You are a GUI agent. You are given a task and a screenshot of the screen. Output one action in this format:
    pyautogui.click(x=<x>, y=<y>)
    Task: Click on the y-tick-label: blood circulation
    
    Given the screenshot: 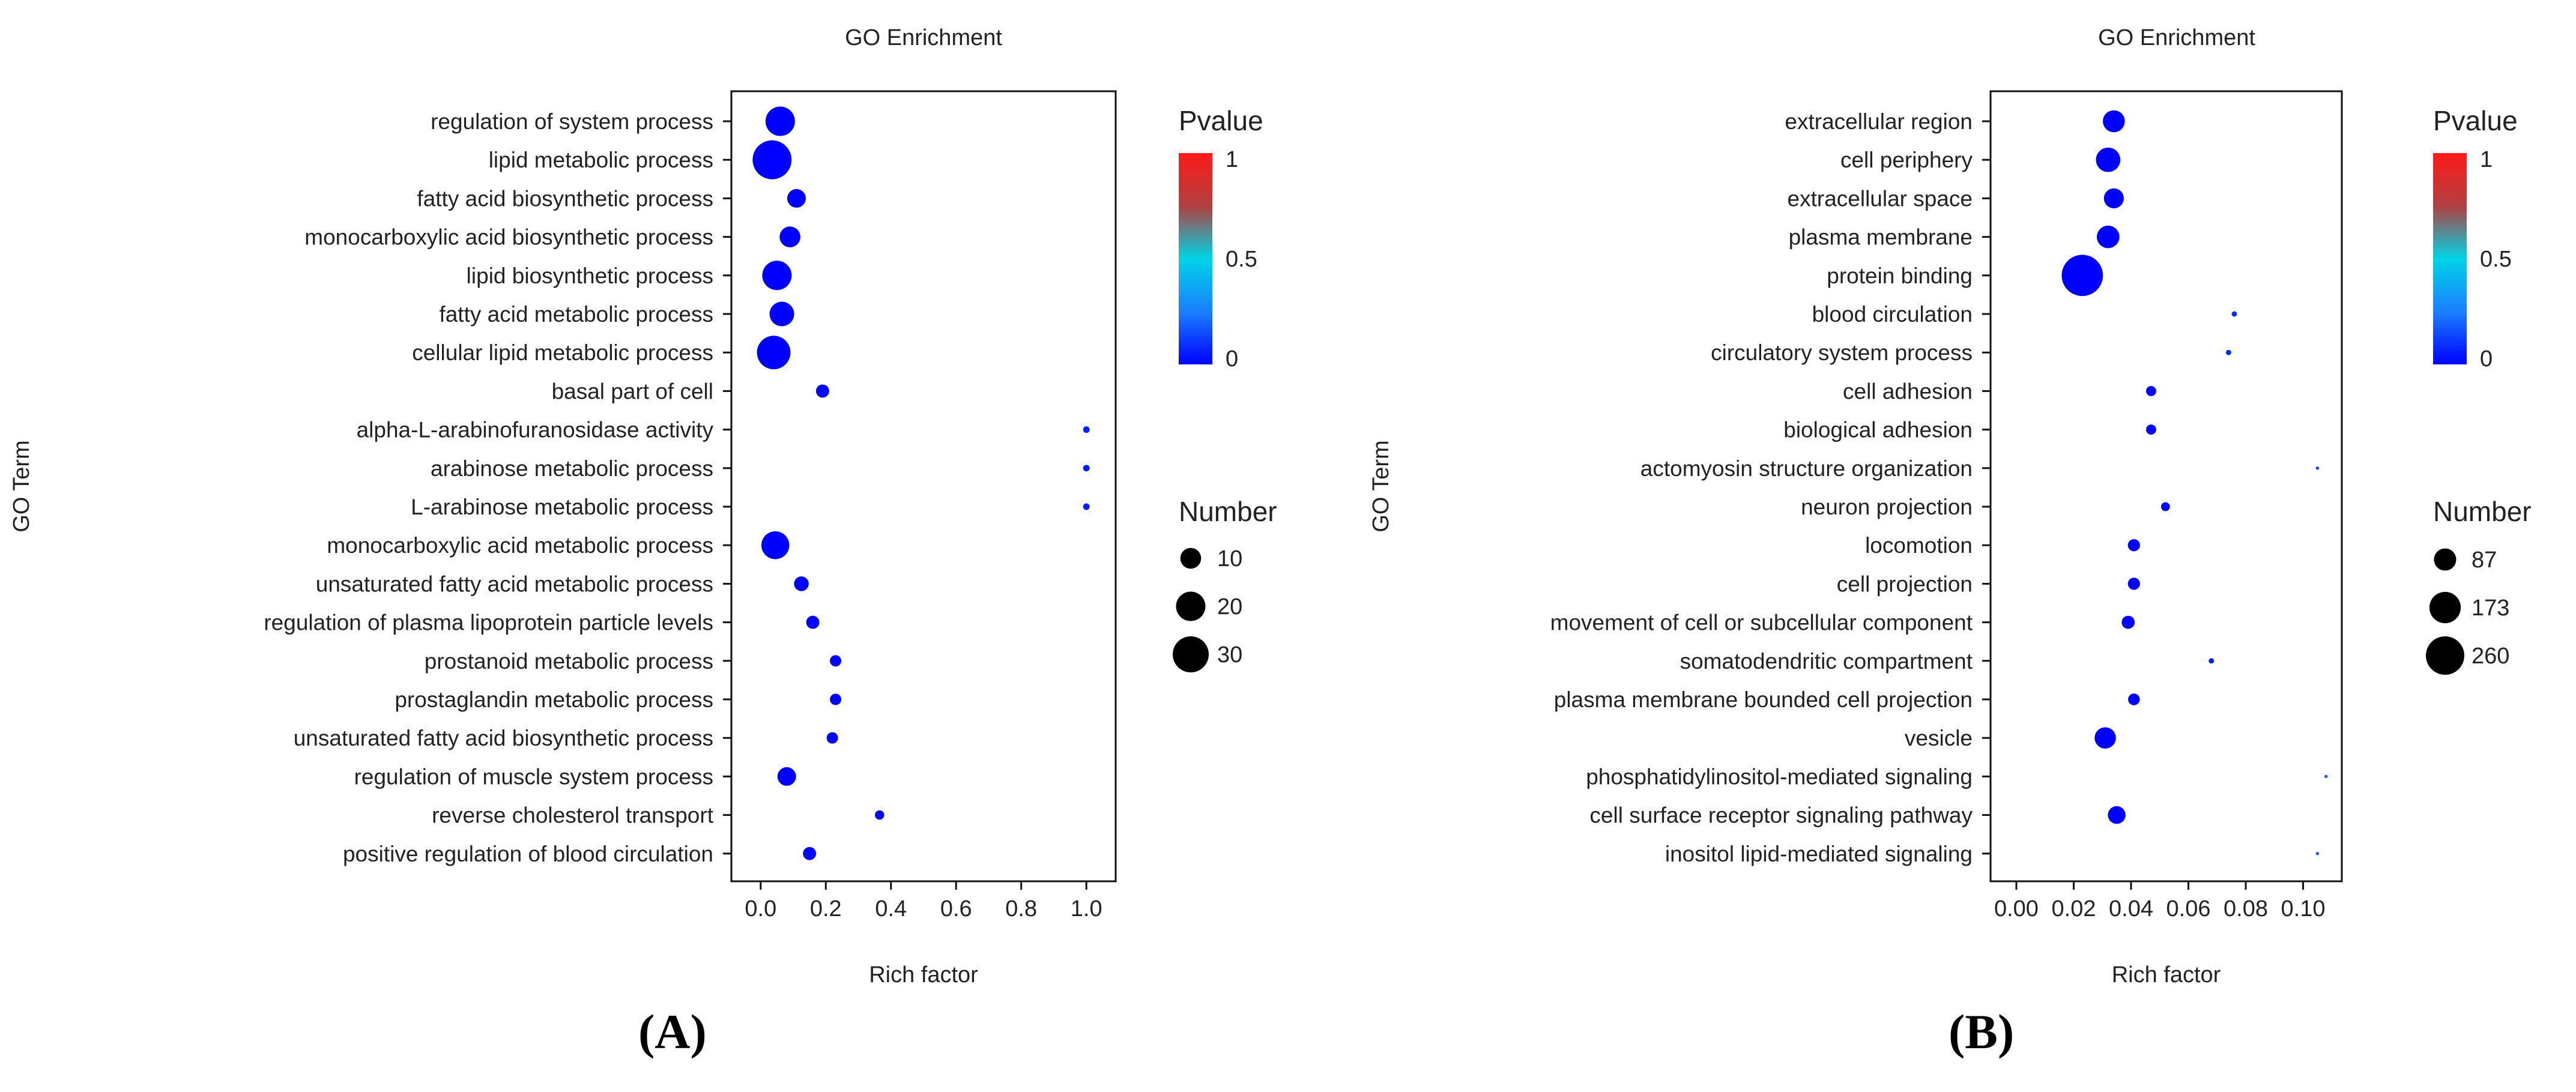 What is the action you would take?
    pyautogui.click(x=1892, y=315)
    